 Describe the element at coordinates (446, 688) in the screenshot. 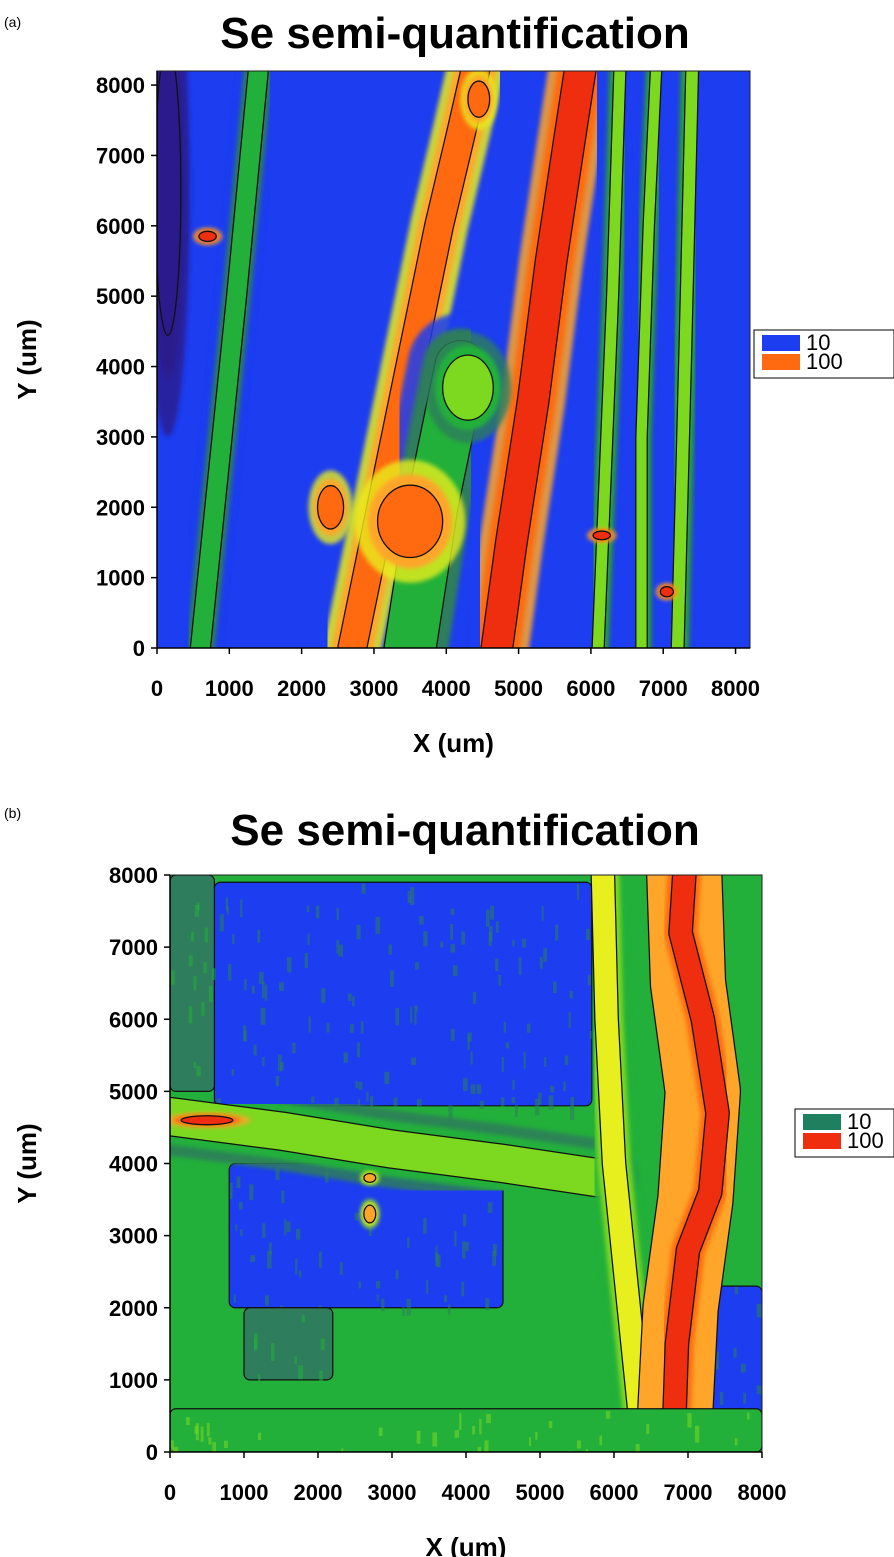

I see `x-tick-label: 4000` at that location.